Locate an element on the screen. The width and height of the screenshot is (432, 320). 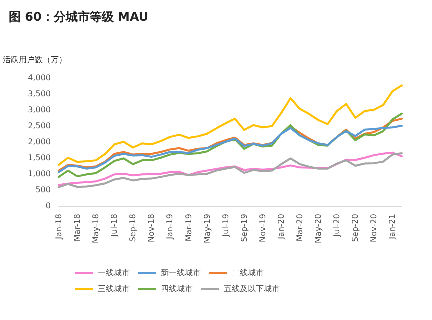
y-tick-label: 3,000 is located at coordinates (39, 110).